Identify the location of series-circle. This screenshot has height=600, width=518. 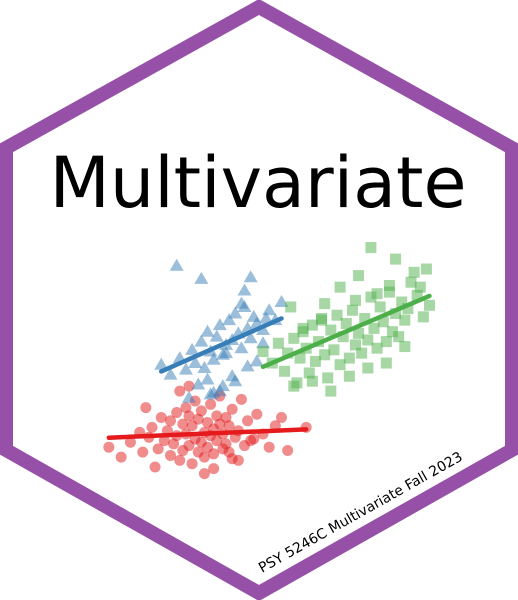
(207, 430).